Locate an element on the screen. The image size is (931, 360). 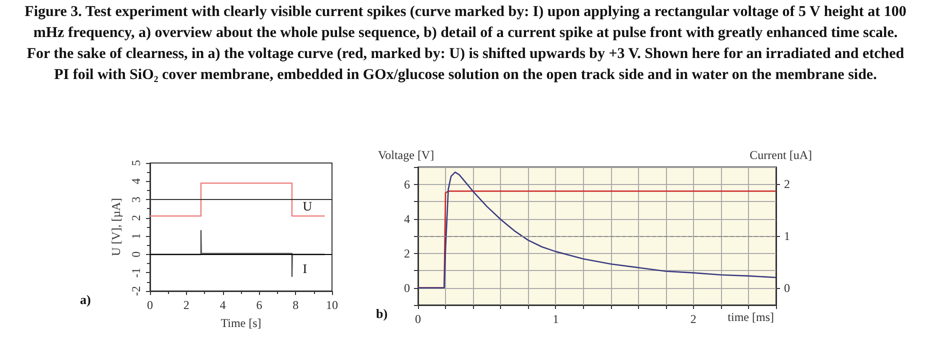
y-axis-title: U [V], [µA] is located at coordinates (116, 227).